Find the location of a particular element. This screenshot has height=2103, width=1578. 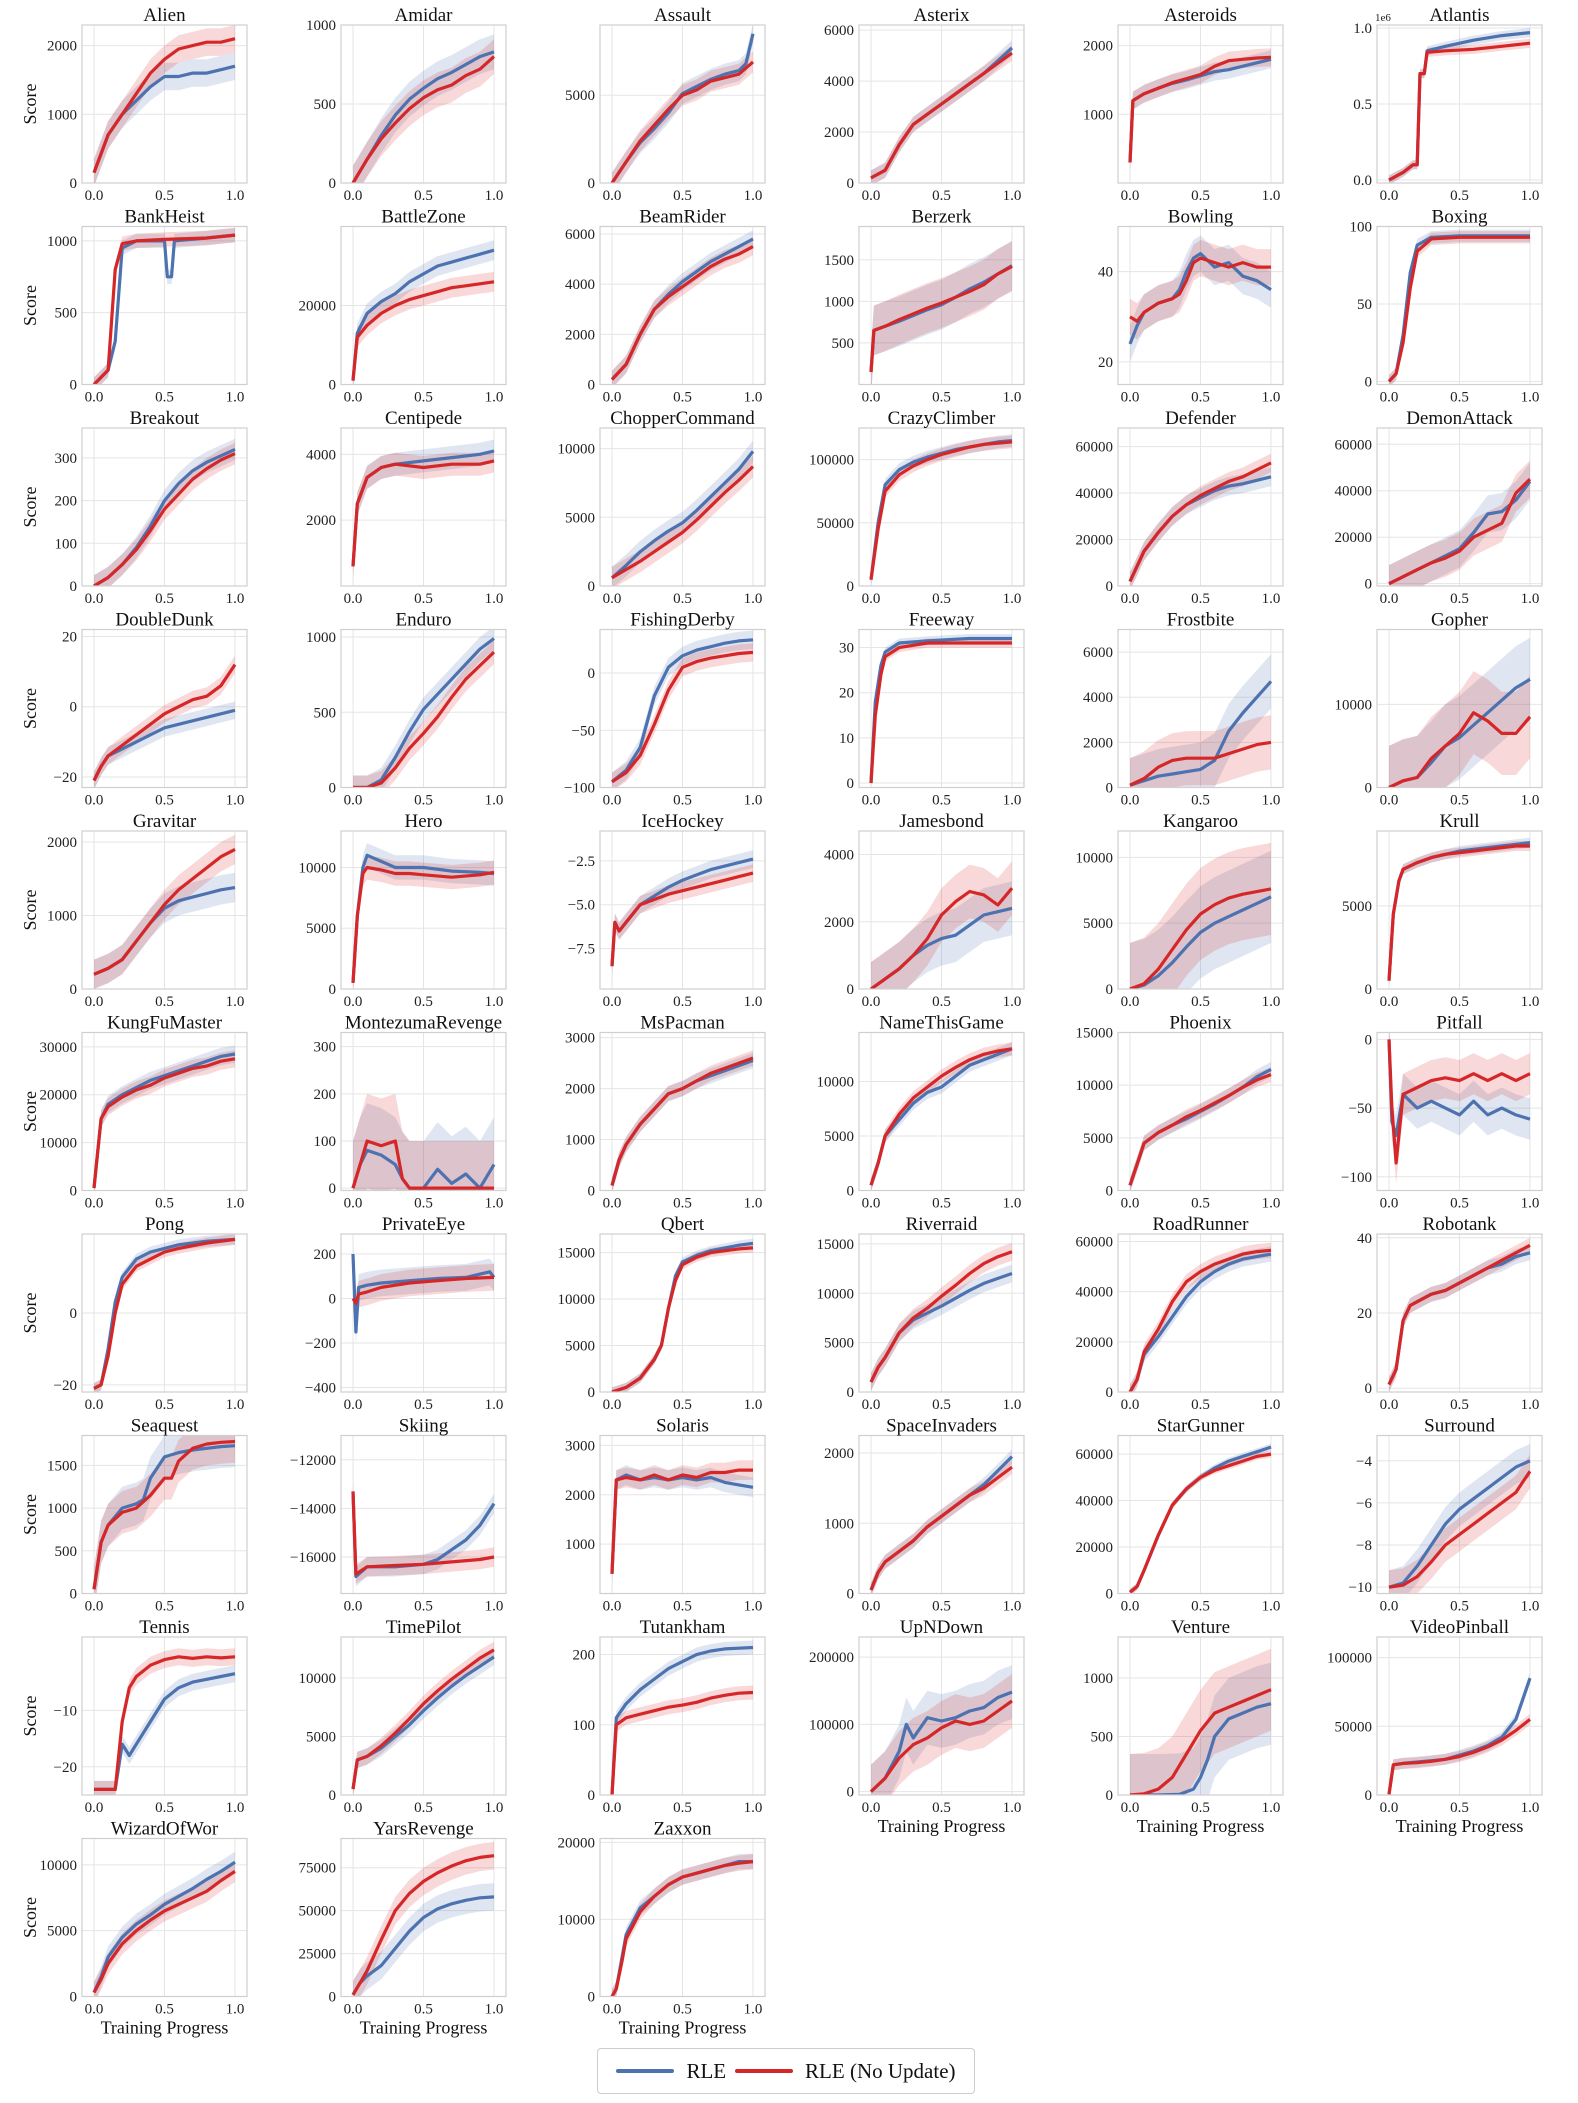

subplot-title: Amidar is located at coordinates (423, 15).